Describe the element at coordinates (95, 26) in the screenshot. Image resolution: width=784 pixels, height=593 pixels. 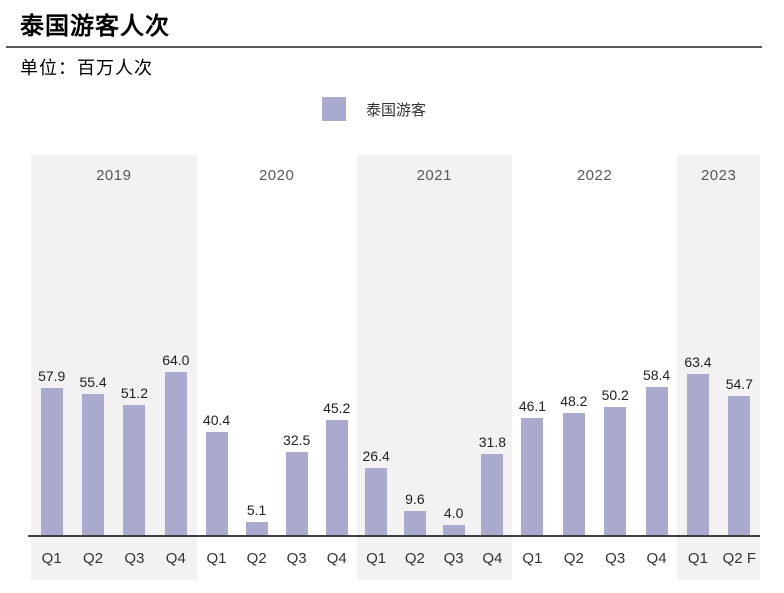
I see `page-title: 泰国游客人次` at that location.